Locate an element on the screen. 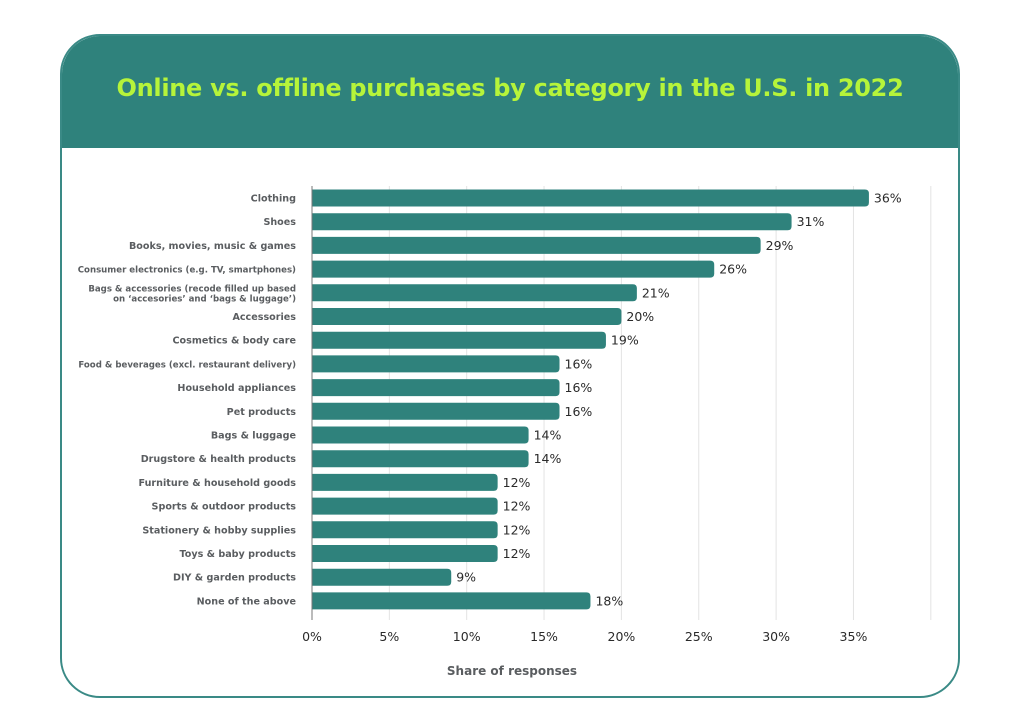 The image size is (1024, 726). x-tick-label: 25% is located at coordinates (699, 636).